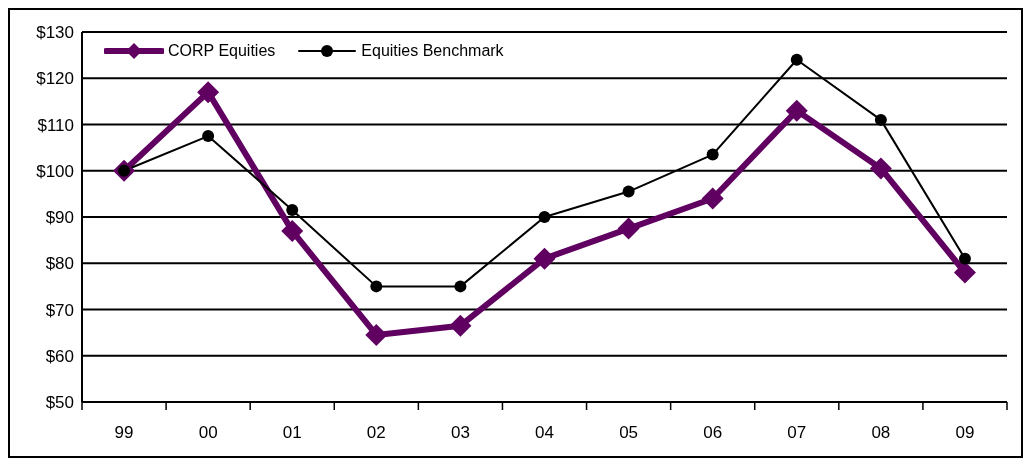 This screenshot has width=1031, height=466. What do you see at coordinates (55, 171) in the screenshot?
I see `y-tick-label: $100` at bounding box center [55, 171].